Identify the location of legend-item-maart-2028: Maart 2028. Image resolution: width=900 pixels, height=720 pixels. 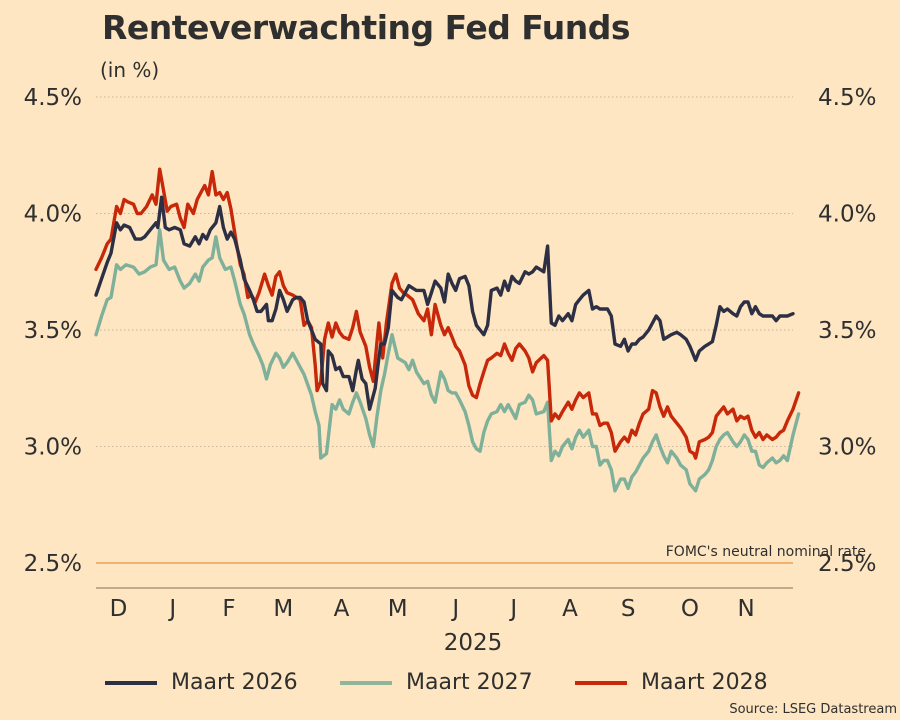
(671, 682).